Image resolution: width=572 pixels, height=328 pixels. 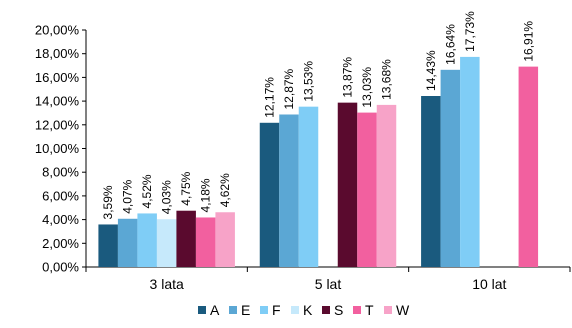 I want to click on y-tick-label: 16,00%, so click(x=57, y=77).